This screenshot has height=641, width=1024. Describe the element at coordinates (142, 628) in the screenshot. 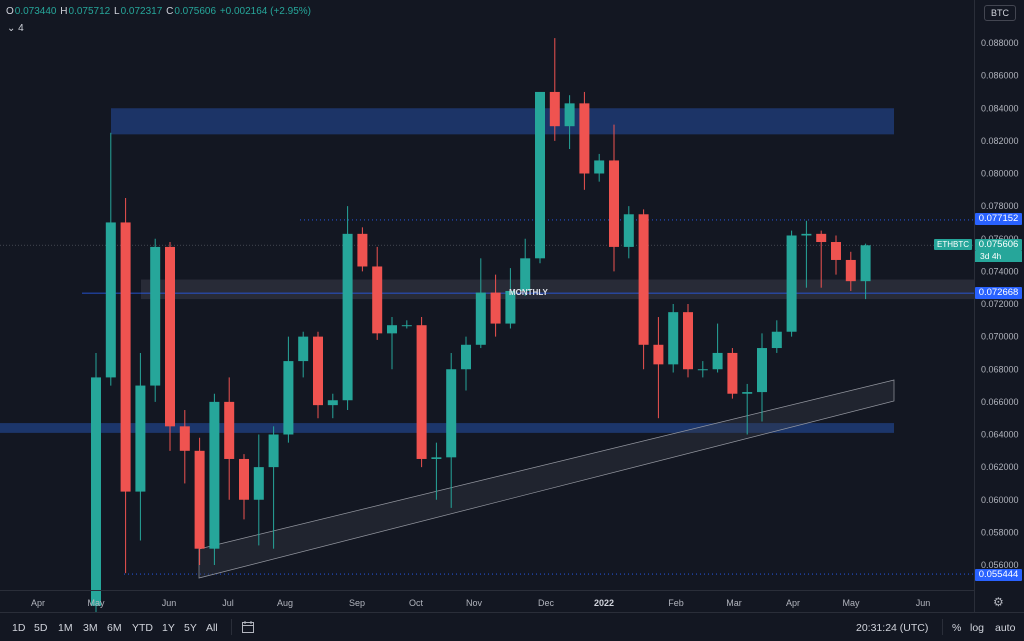

I see `timeframe-ytd: YTD` at that location.